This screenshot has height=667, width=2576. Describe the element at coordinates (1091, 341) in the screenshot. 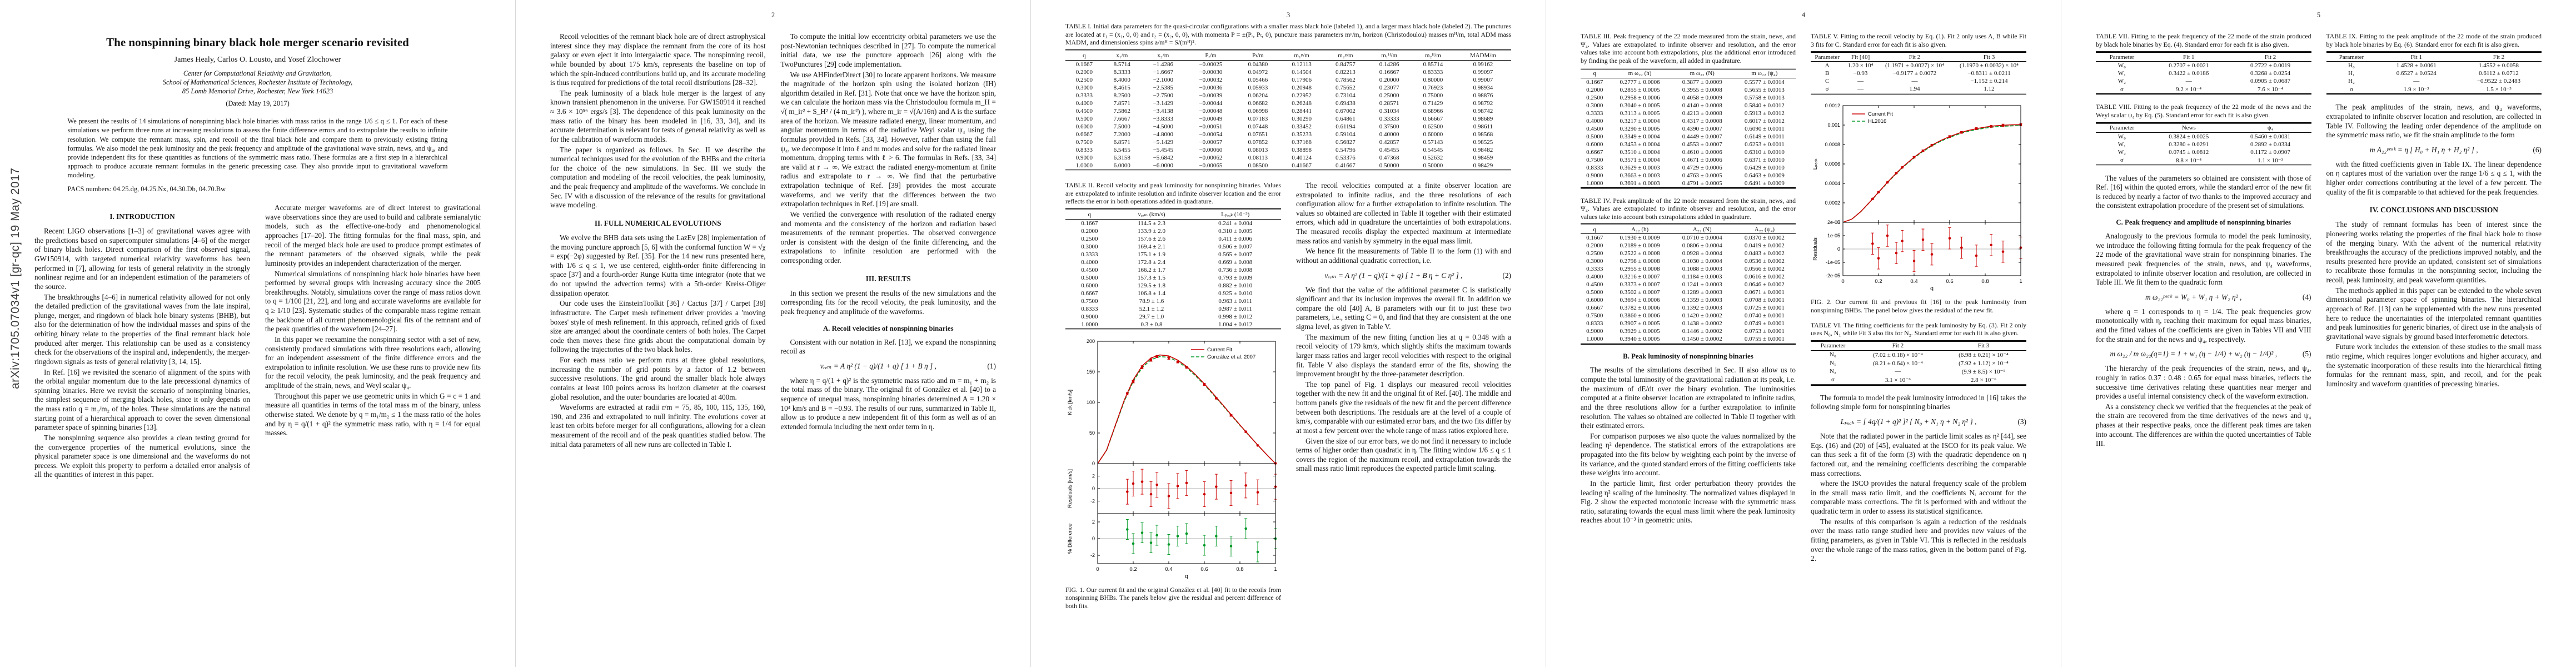

I see `svg-text: 200` at that location.